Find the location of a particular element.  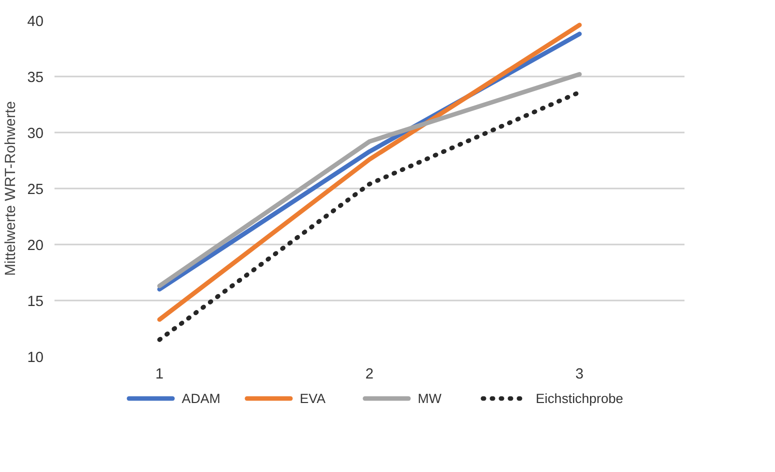

x-tick-label: 3 is located at coordinates (579, 374).